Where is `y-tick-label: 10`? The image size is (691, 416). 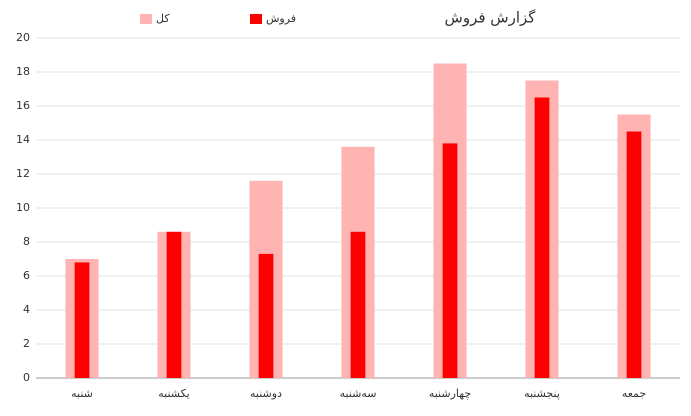 y-tick-label: 10 is located at coordinates (23, 207).